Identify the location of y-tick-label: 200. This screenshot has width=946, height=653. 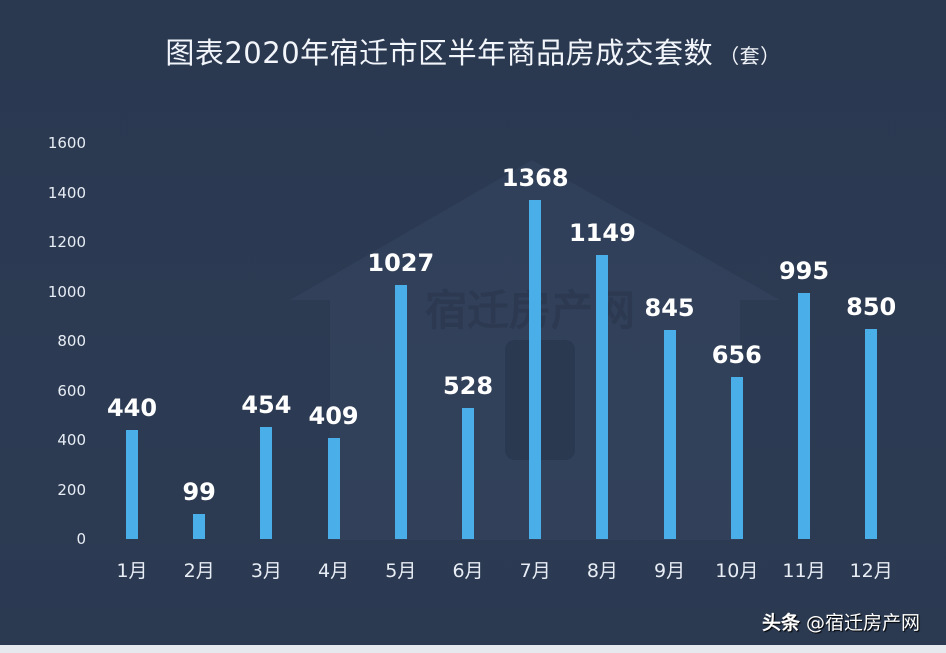
(71, 489).